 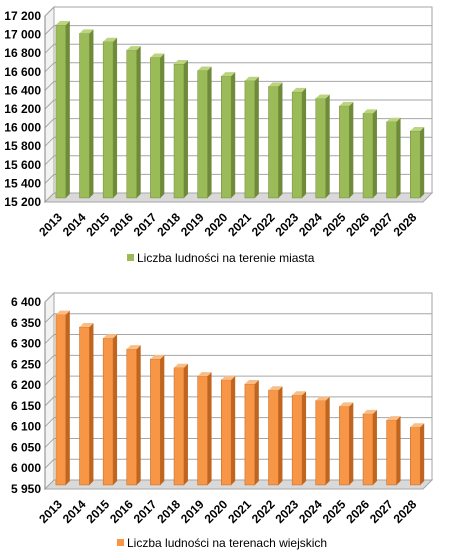 What do you see at coordinates (22, 16) in the screenshot?
I see `y-tick-label: 17 200` at bounding box center [22, 16].